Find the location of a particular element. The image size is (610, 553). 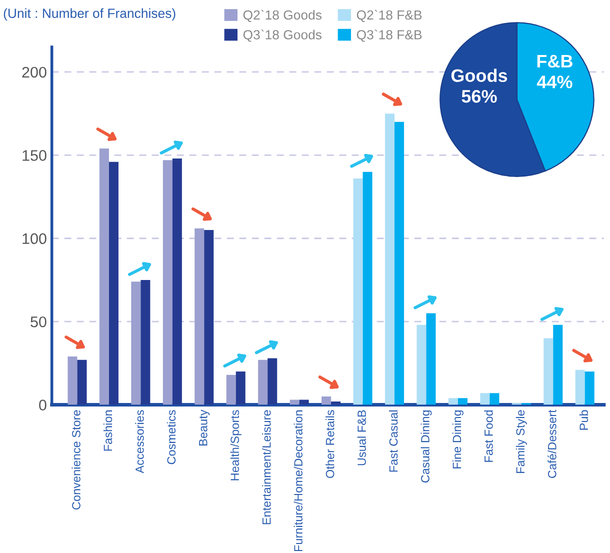

x-tick-label: Furniture/Home/Decoration is located at coordinates (298, 481).